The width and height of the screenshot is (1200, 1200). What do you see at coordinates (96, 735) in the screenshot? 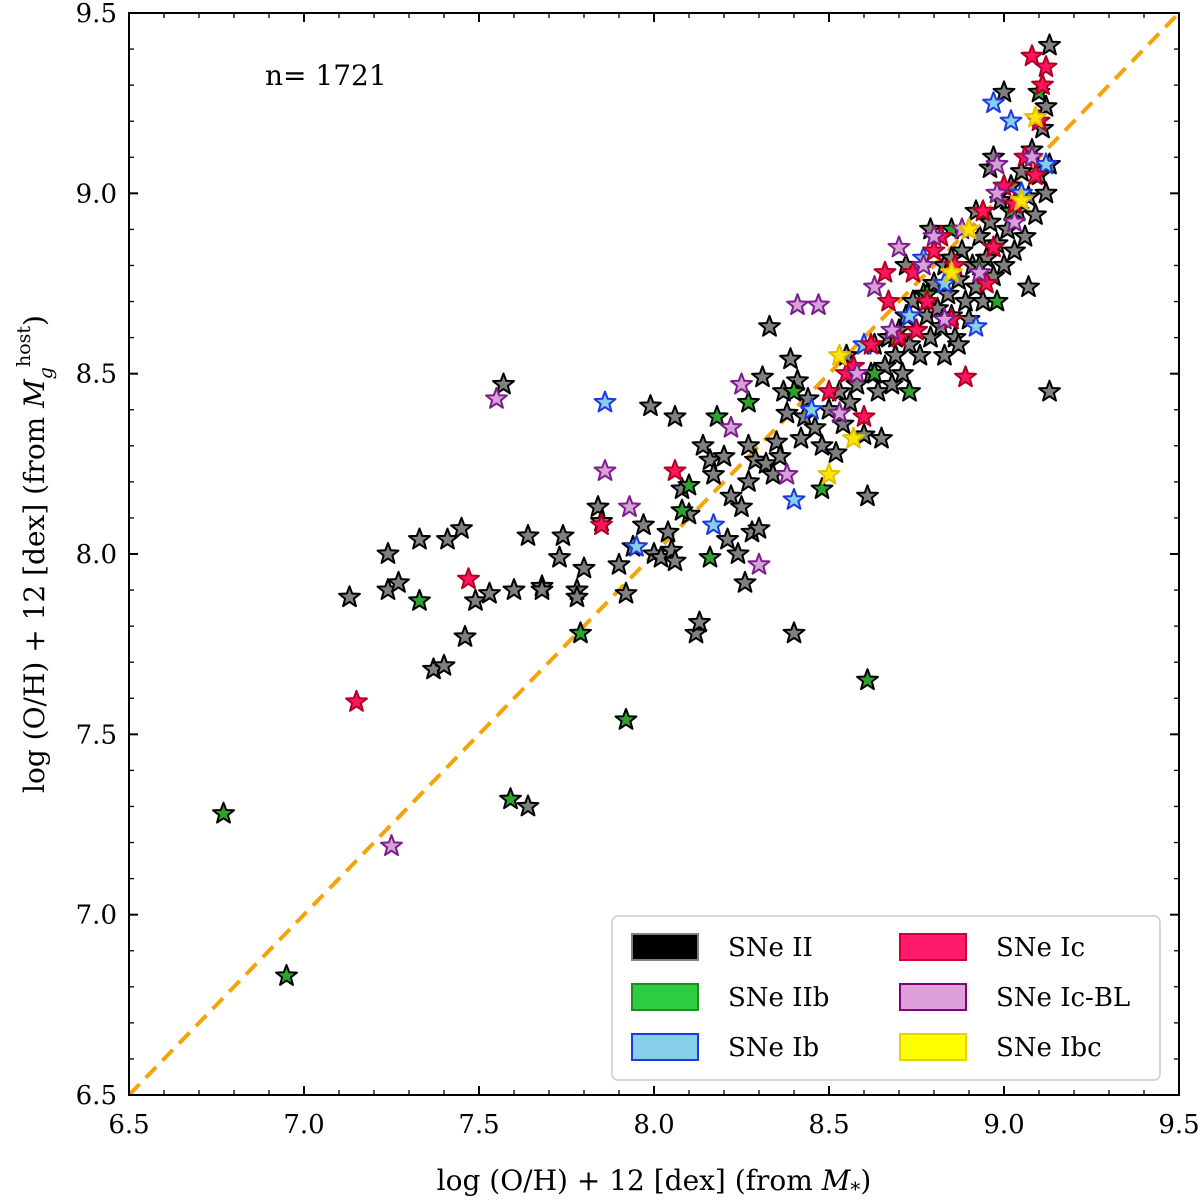
I see `y-tick-label: 7.5` at bounding box center [96, 735].